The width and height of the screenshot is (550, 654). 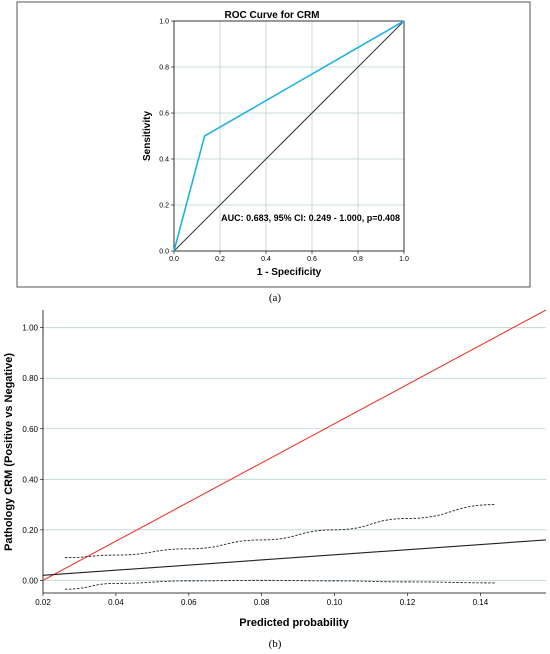 I want to click on roc-y-tick-label: 0.0, so click(x=164, y=252).